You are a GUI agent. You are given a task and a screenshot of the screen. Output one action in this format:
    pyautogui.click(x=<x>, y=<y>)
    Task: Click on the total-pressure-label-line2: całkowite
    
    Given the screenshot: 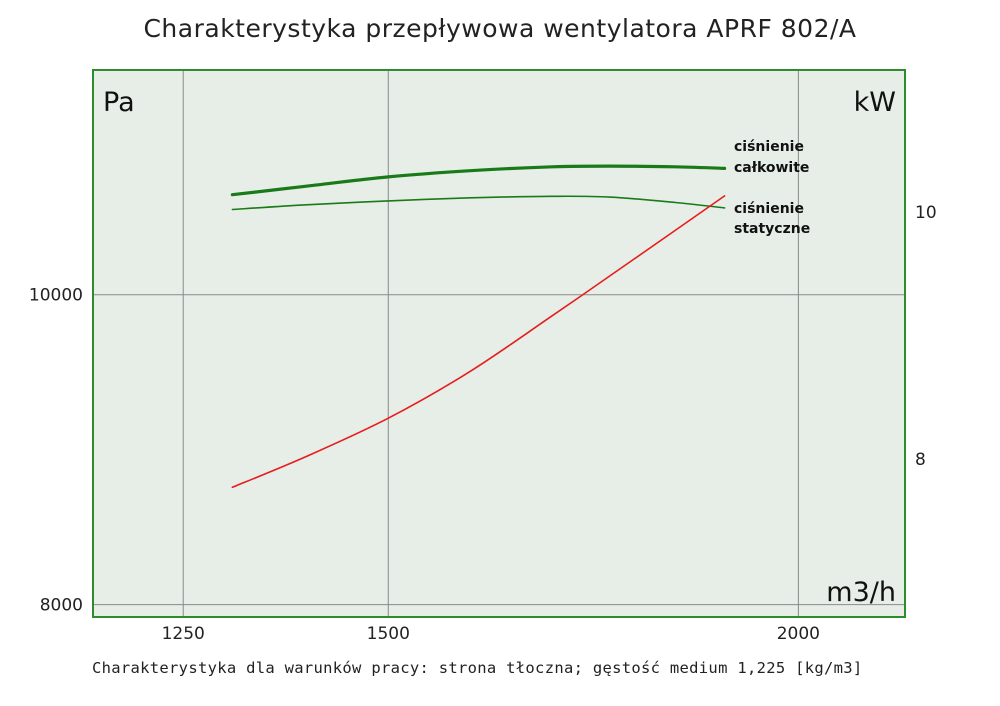 What is the action you would take?
    pyautogui.click(x=771, y=168)
    